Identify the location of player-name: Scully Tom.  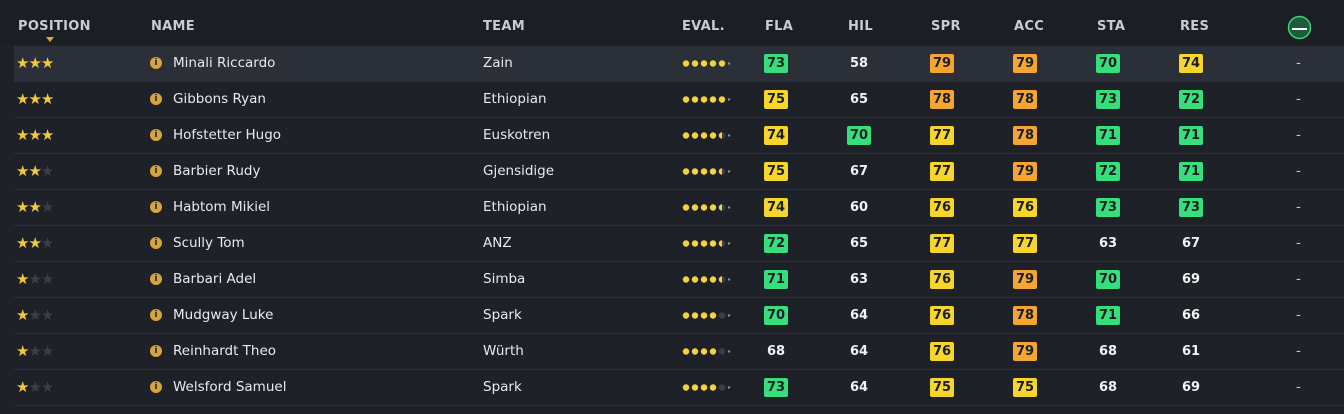
(209, 243).